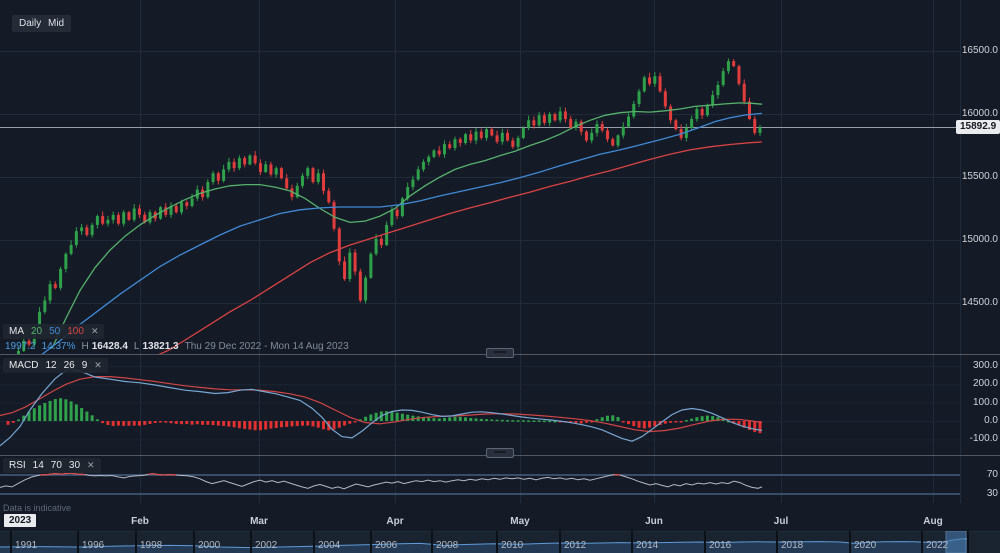 The width and height of the screenshot is (1000, 553). I want to click on current-year-chip: 2023, so click(20, 520).